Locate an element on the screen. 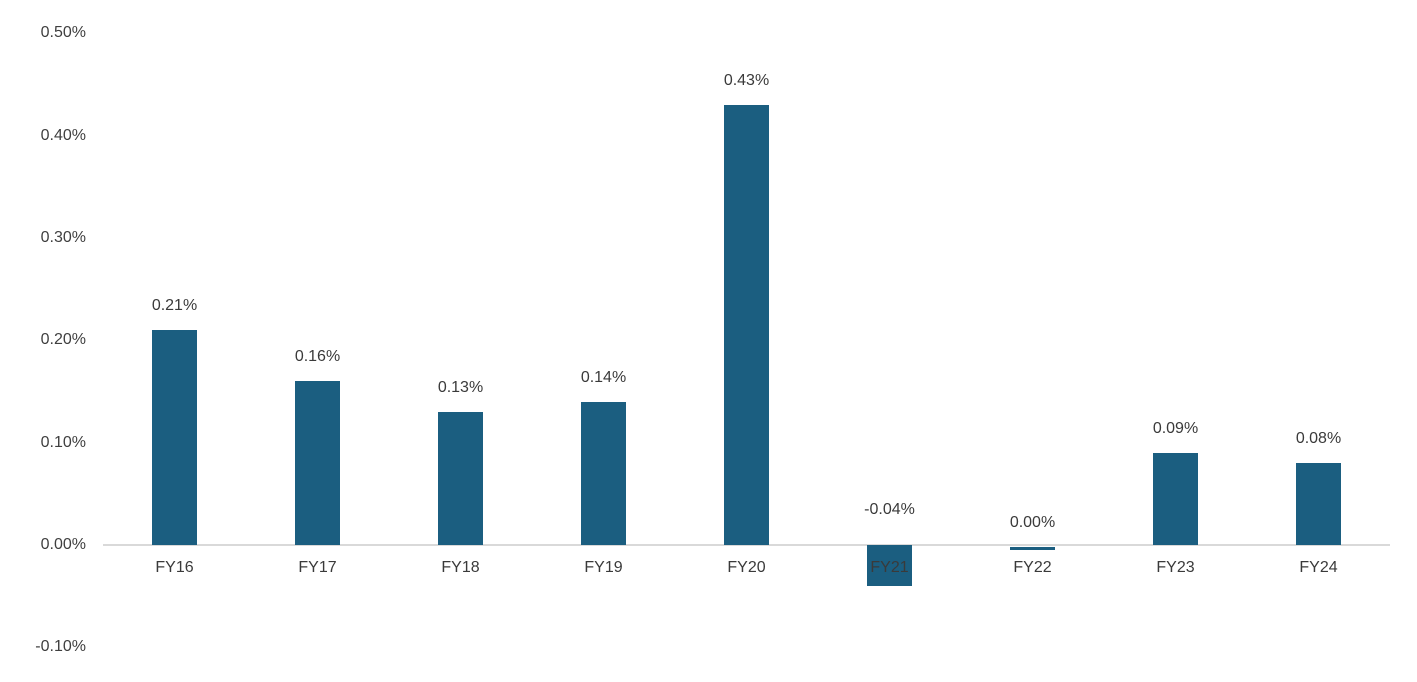  data-label-fy19: 0.14% is located at coordinates (603, 377).